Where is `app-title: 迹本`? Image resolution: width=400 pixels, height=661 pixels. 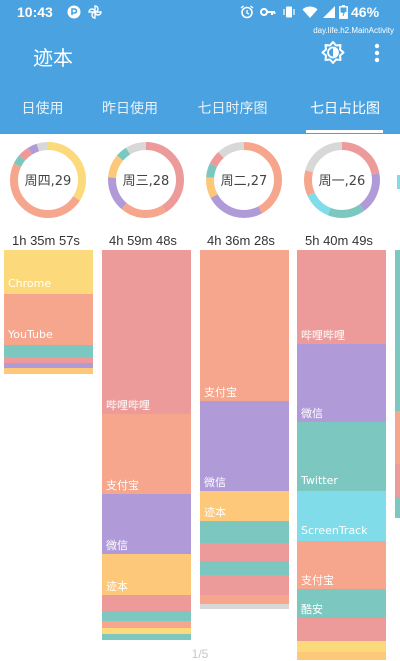 app-title: 迹本 is located at coordinates (53, 58).